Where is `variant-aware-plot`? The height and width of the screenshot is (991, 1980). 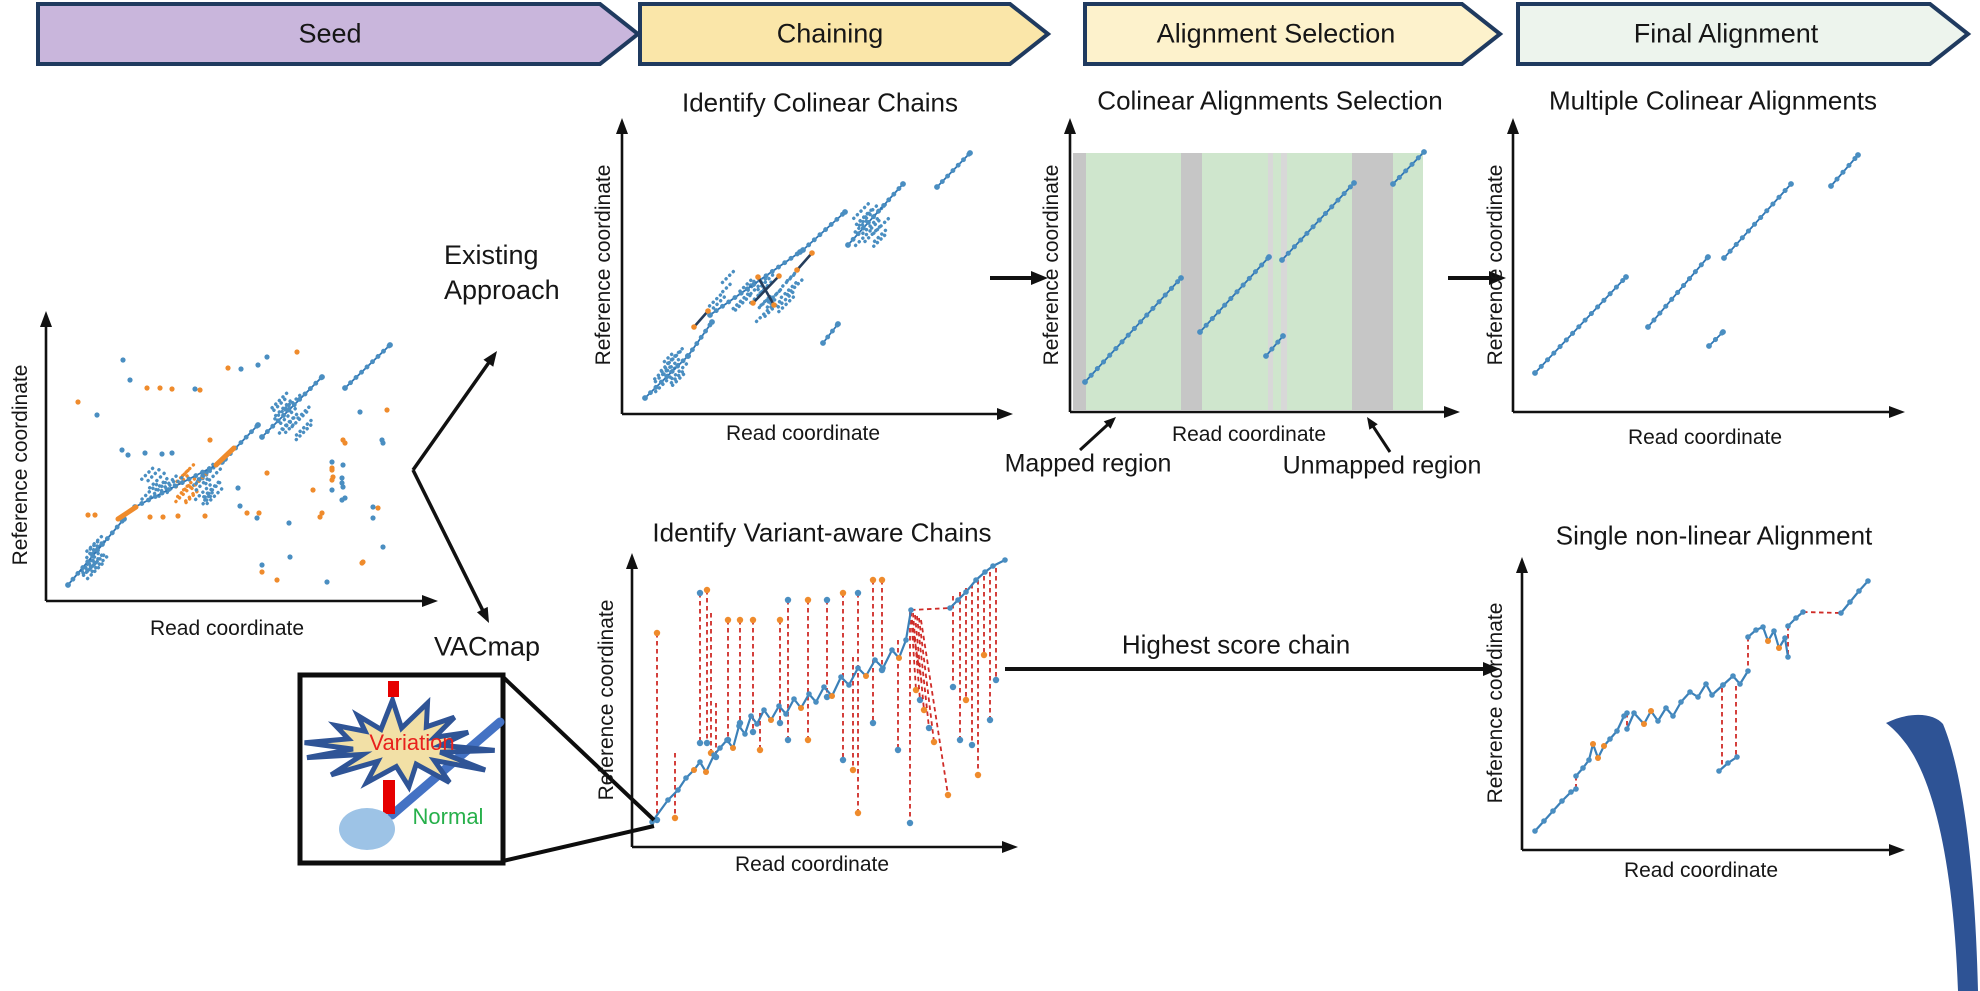
variant-aware-plot is located at coordinates (828, 692).